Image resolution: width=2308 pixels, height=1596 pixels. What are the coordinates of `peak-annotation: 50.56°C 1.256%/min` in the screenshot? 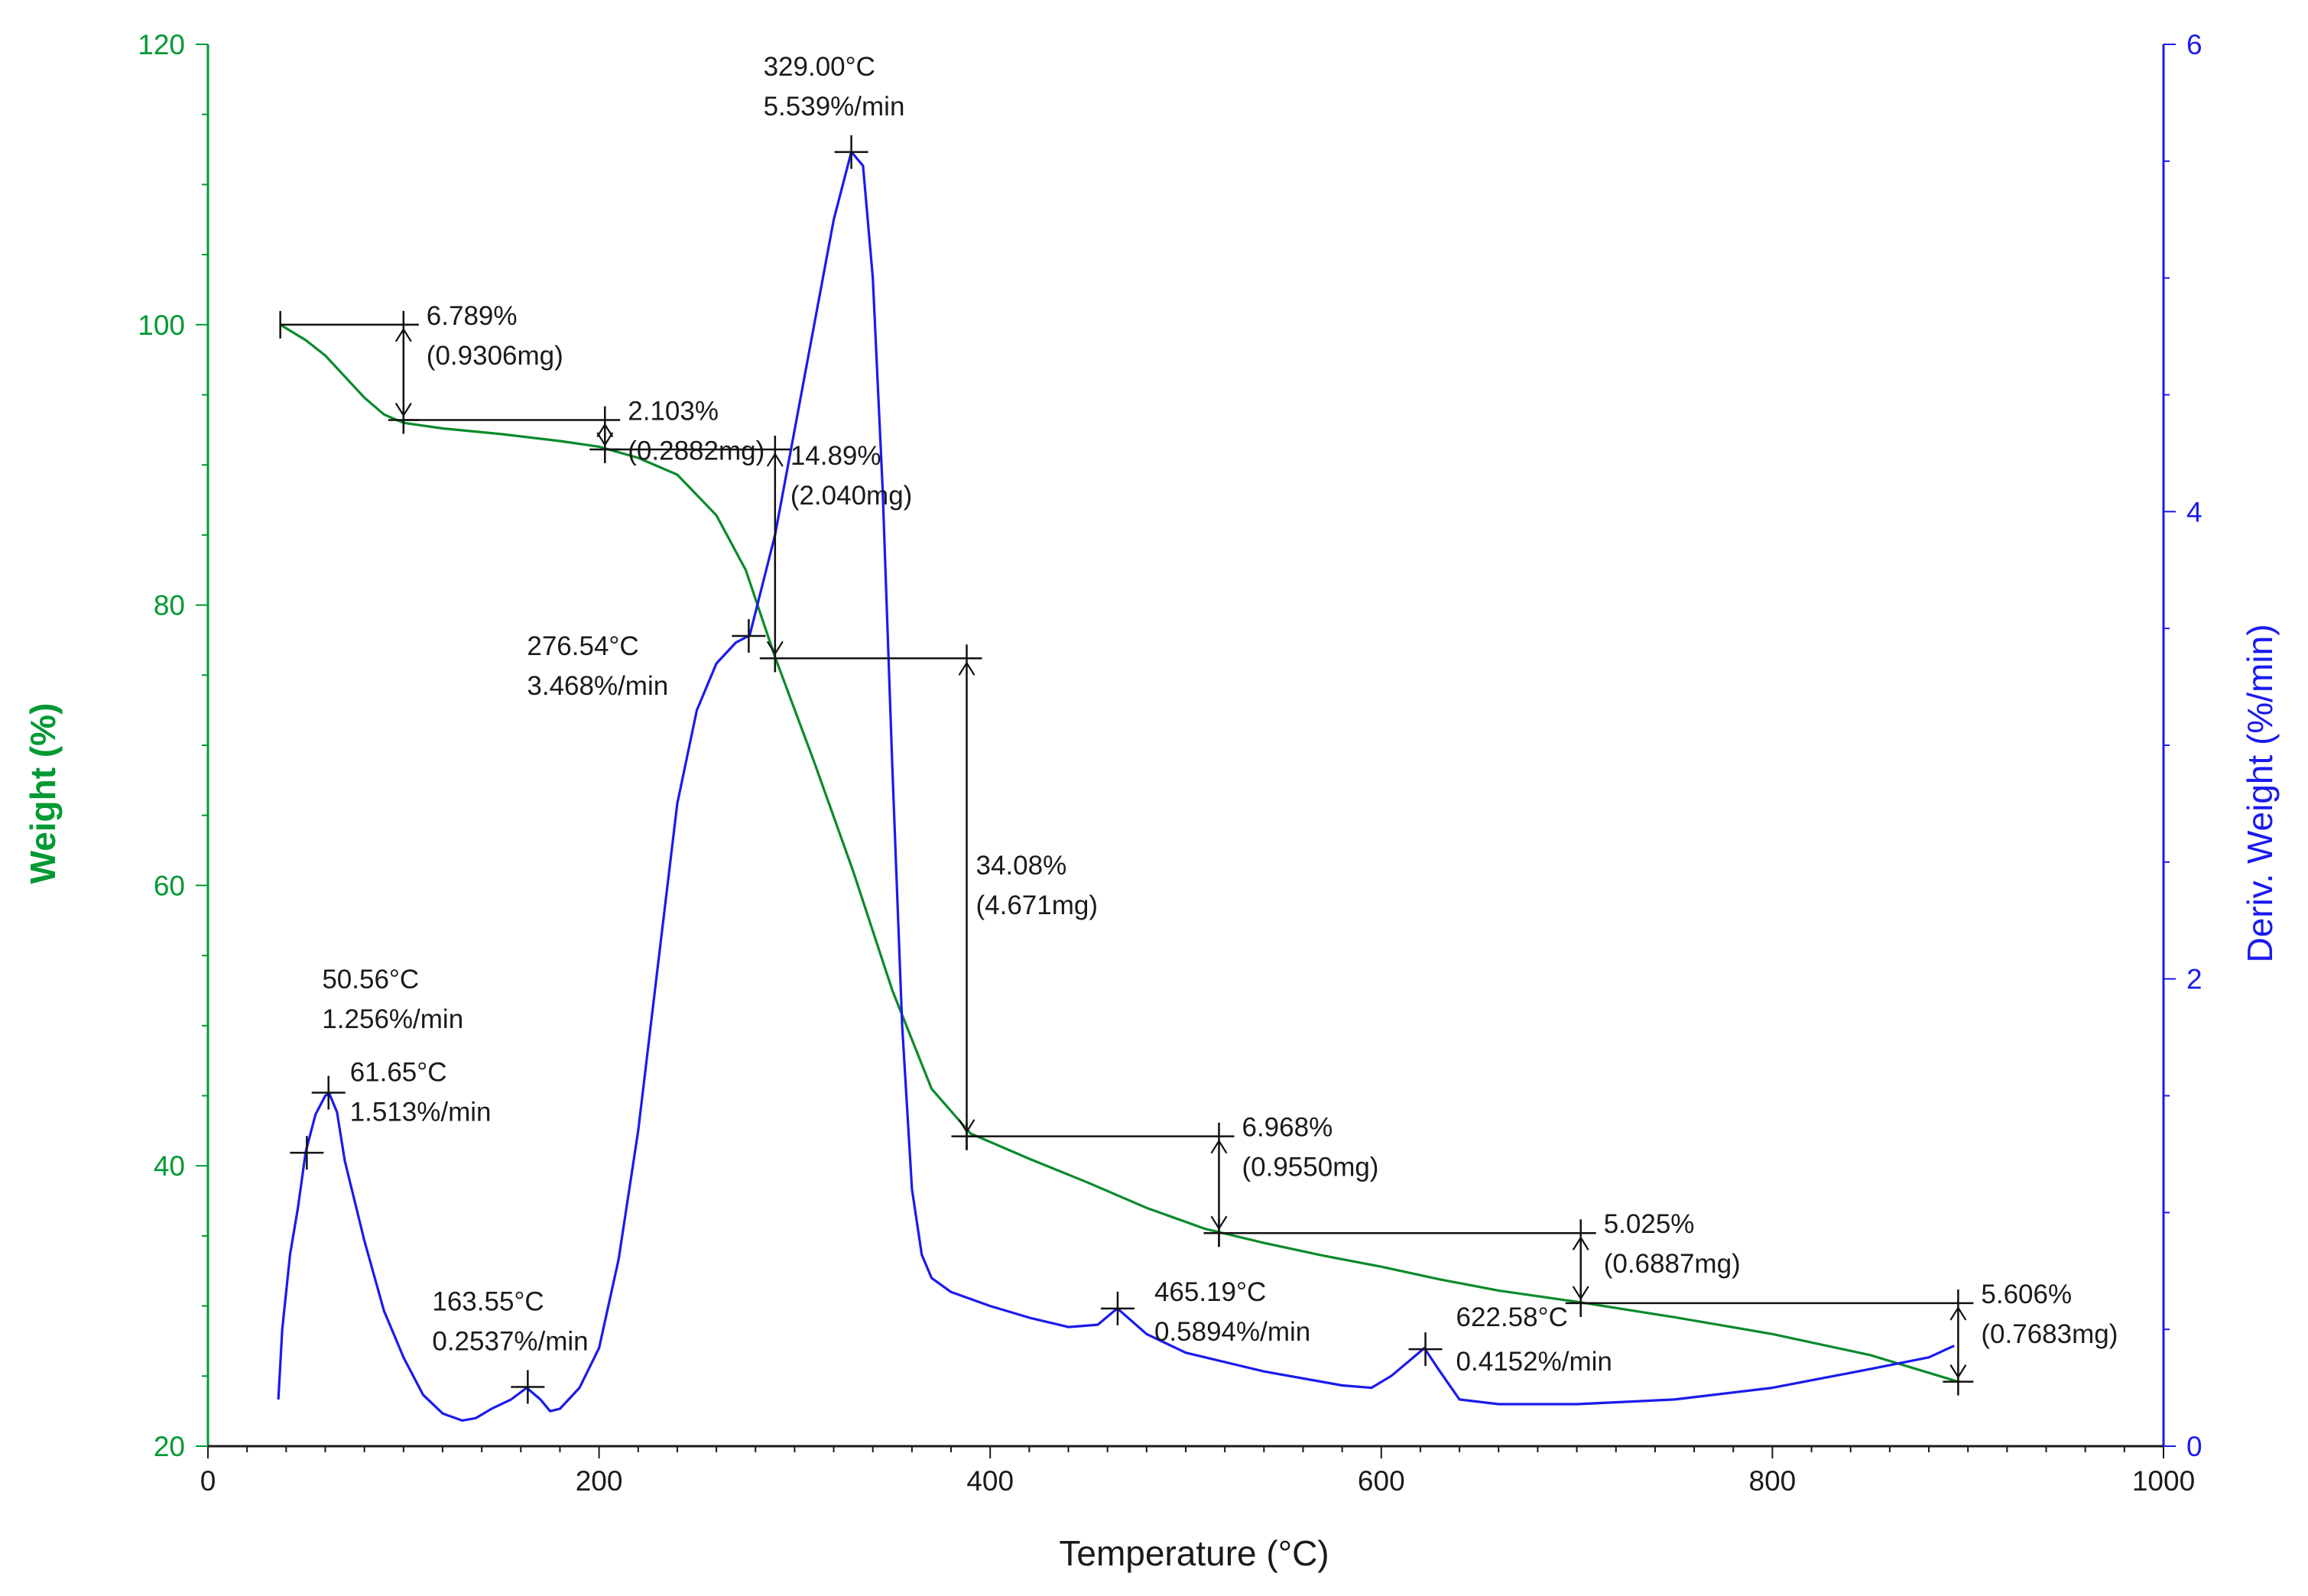 It's located at (392, 1000).